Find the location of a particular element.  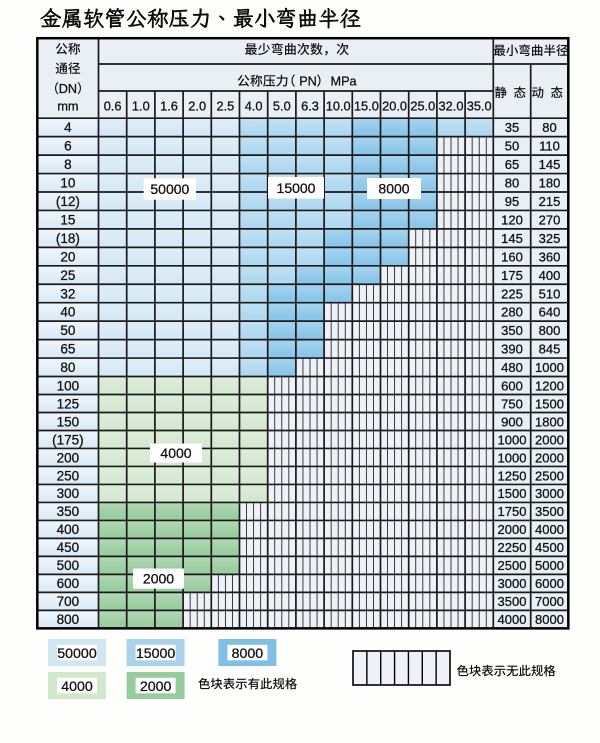

svg-text: 6.3 is located at coordinates (310, 105).